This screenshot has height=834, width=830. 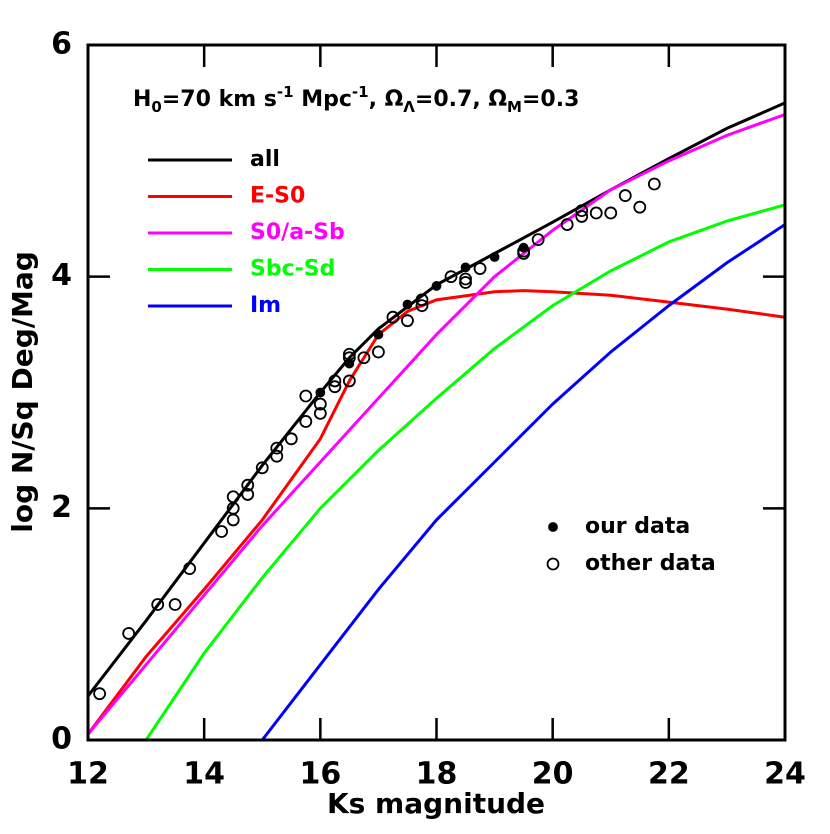 What do you see at coordinates (265, 305) in the screenshot?
I see `legend-label: Im` at bounding box center [265, 305].